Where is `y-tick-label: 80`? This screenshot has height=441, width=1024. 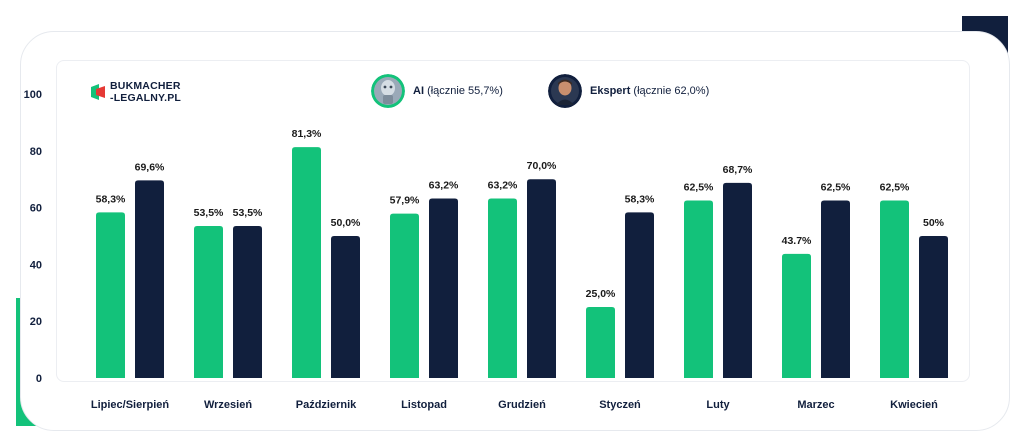 y-tick-label: 80 is located at coordinates (36, 152).